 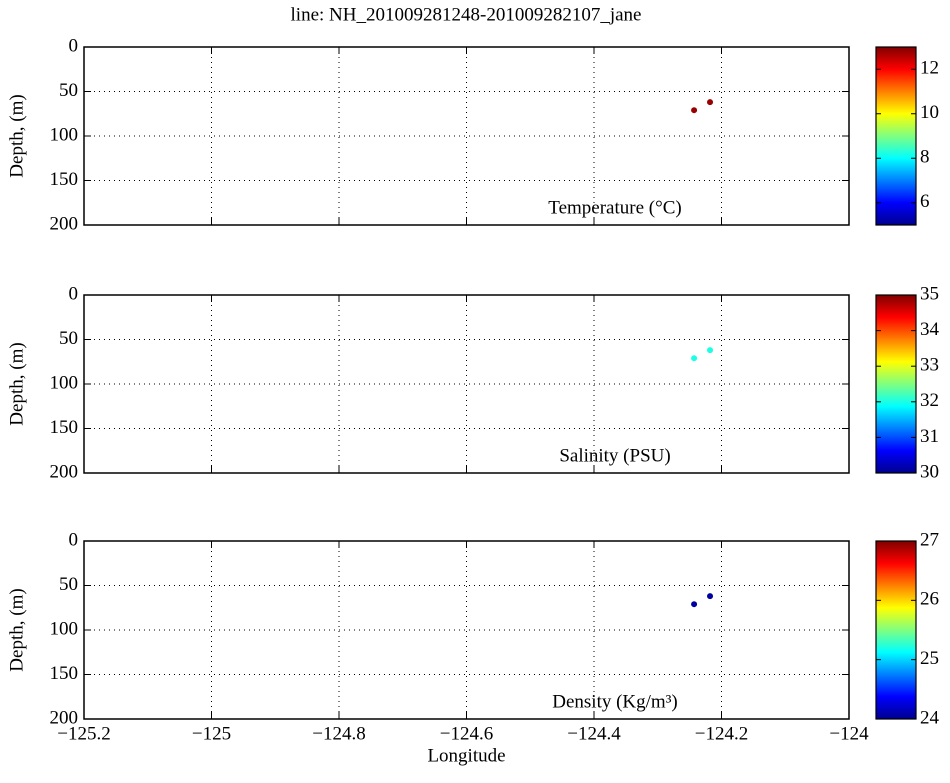 I want to click on colorbar-tick-label: 27, so click(x=929, y=539).